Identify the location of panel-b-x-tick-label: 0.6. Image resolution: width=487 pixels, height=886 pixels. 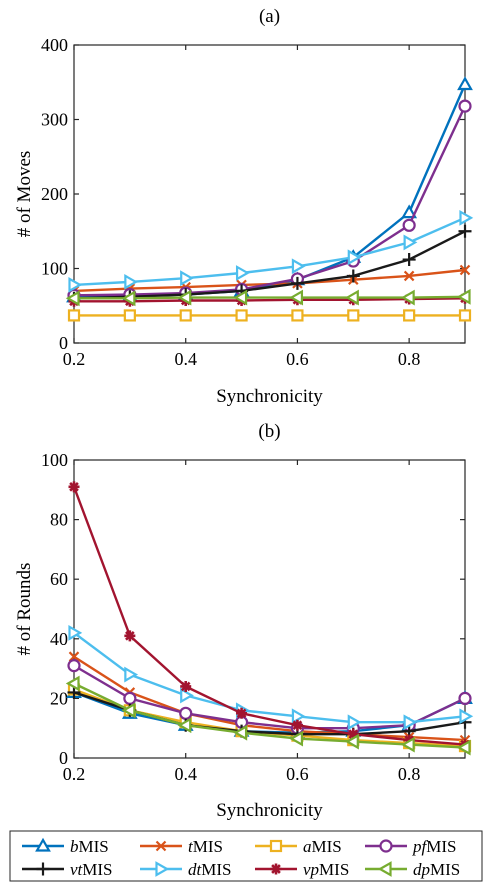
(297, 774).